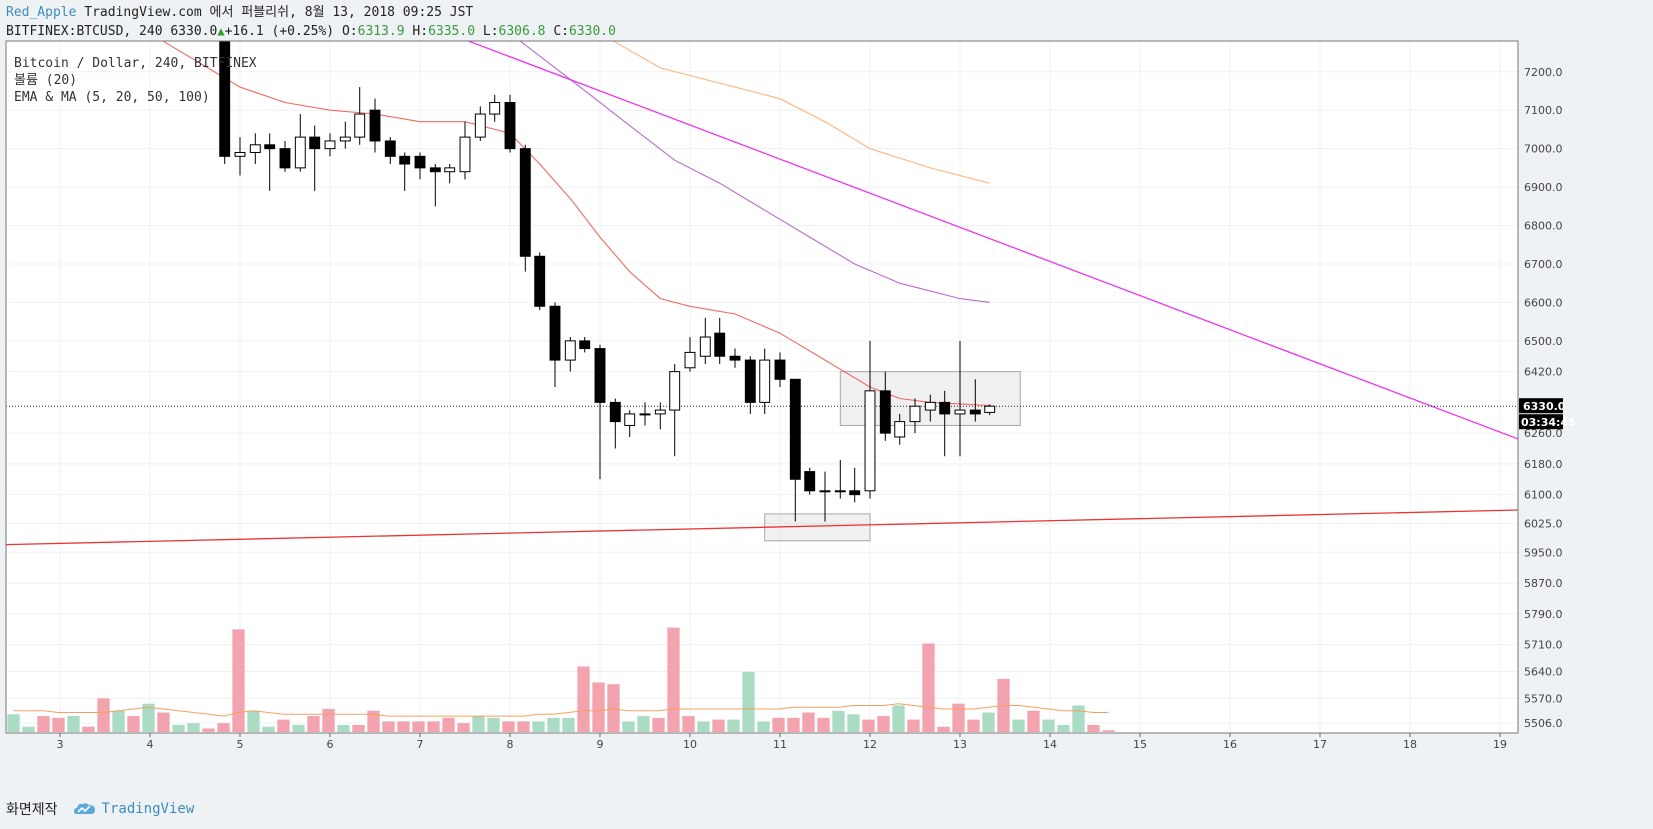 The height and width of the screenshot is (829, 1653). I want to click on legend-ema-ma: EMA & MA (5, 20, 50, 100), so click(112, 97).